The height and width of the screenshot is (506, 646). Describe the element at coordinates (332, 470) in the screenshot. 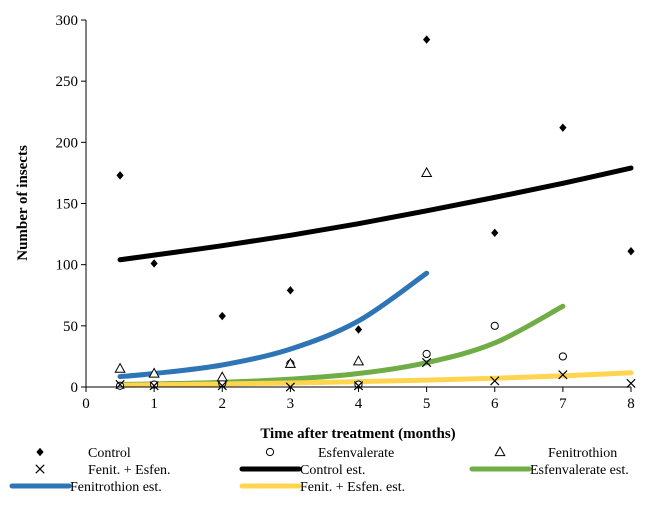

I see `legend-label: Control est.` at that location.